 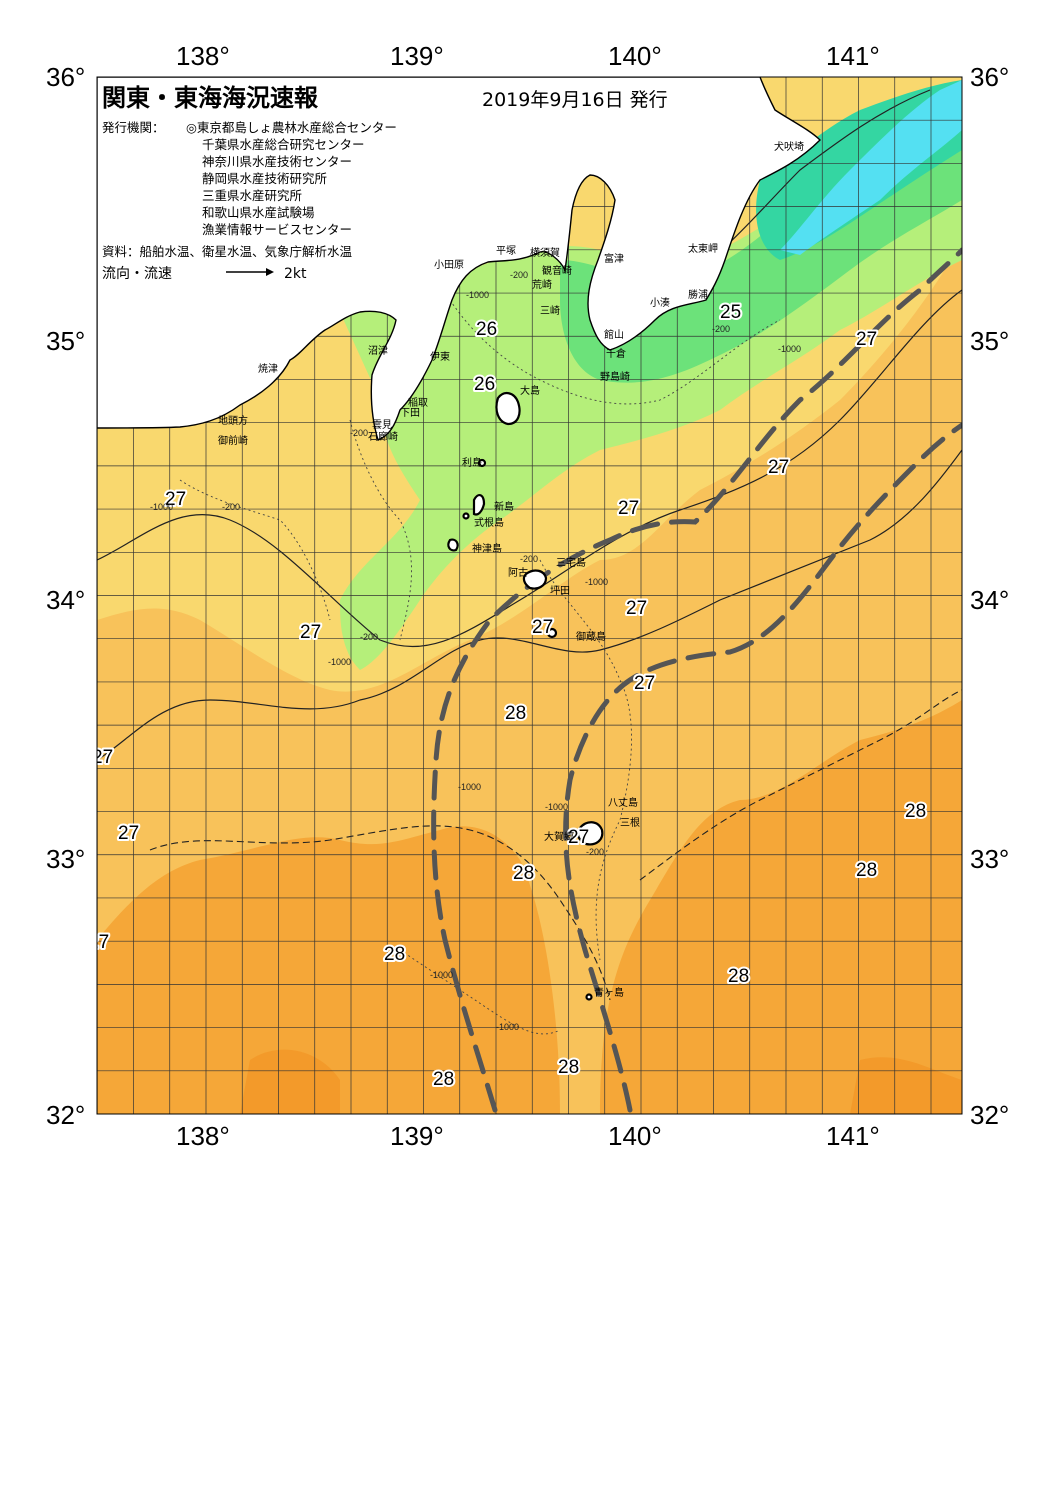 I want to click on island-hachijojima, so click(x=590, y=833).